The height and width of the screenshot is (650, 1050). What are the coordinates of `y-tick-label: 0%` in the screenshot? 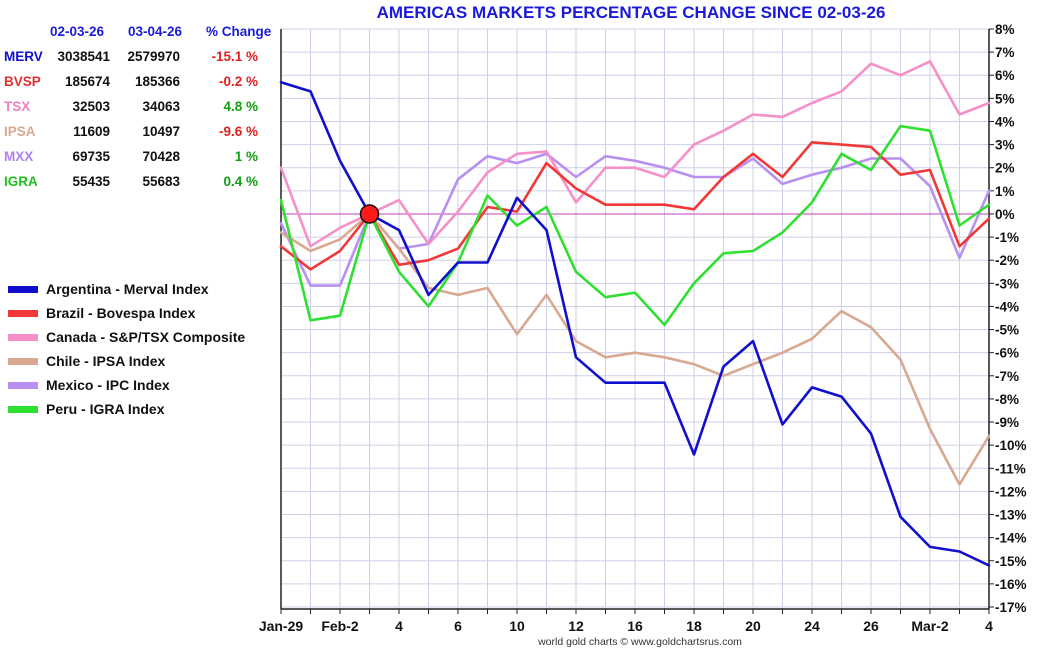 It's located at (1005, 214).